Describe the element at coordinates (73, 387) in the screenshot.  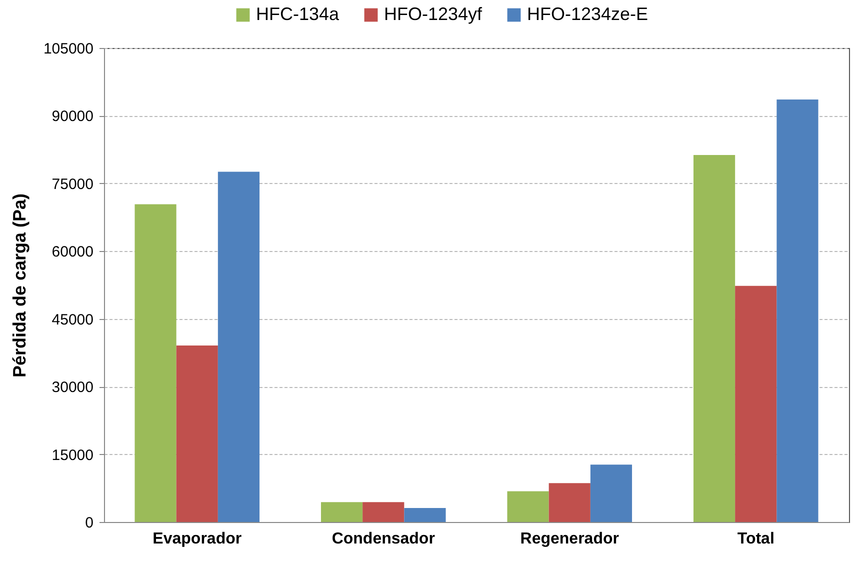
I see `y-tick-label: 30000` at that location.